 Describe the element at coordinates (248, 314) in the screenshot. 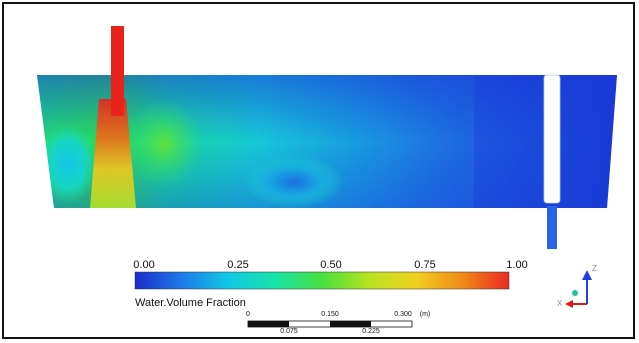

I see `scale-label-0: 0` at that location.